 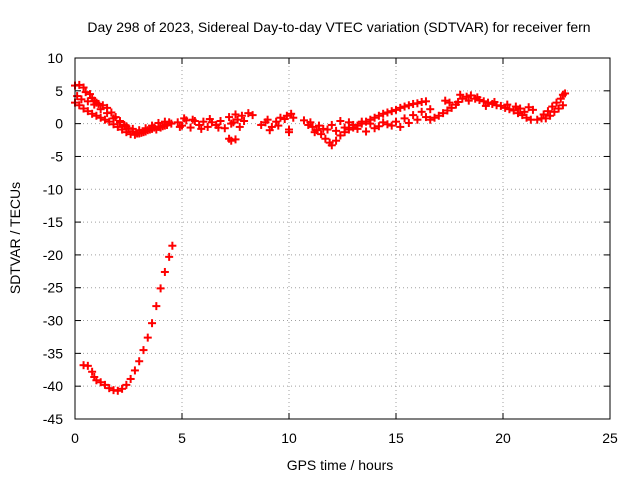 What do you see at coordinates (15, 238) in the screenshot?
I see `y-axis-label: SDTVAR / TECUs` at bounding box center [15, 238].